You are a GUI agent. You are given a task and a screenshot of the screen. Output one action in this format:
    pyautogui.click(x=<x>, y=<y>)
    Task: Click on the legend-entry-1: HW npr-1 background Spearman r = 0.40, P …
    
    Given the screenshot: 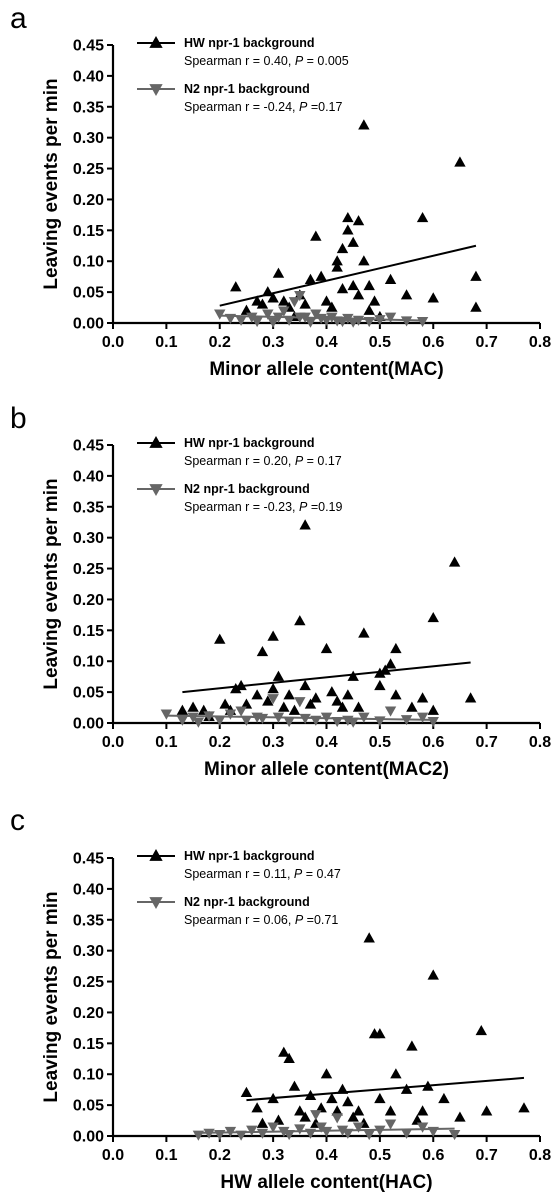 What is the action you would take?
    pyautogui.click(x=243, y=52)
    